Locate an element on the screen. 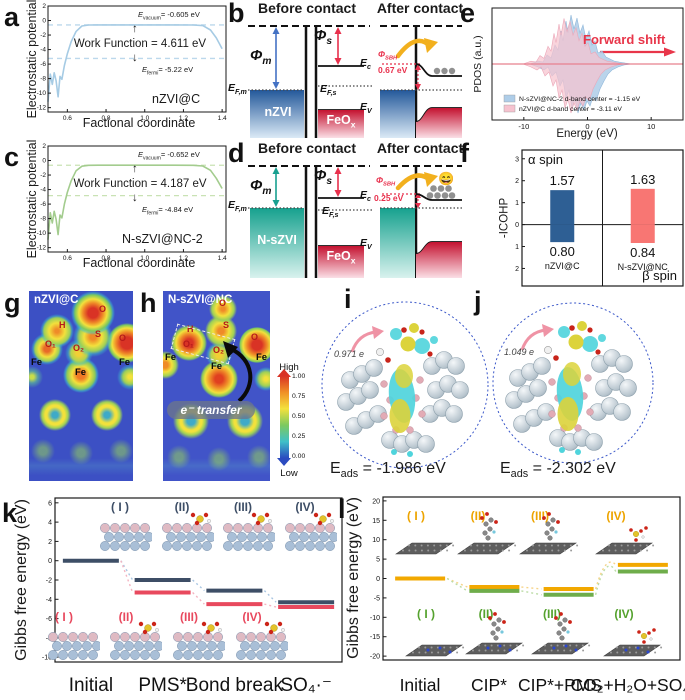 The height and width of the screenshot is (700, 685). adsorption-energy: Eads = -2.302 eV is located at coordinates (558, 470).